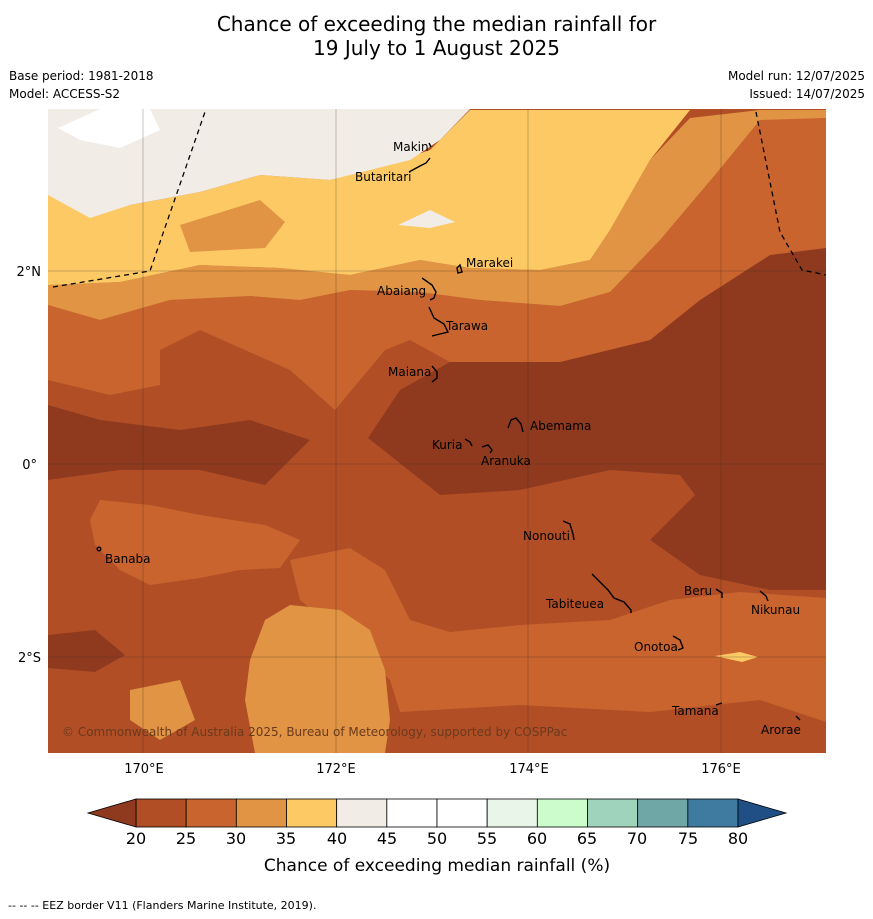 The height and width of the screenshot is (919, 873). Describe the element at coordinates (695, 711) in the screenshot. I see `place-label: Tamana` at that location.